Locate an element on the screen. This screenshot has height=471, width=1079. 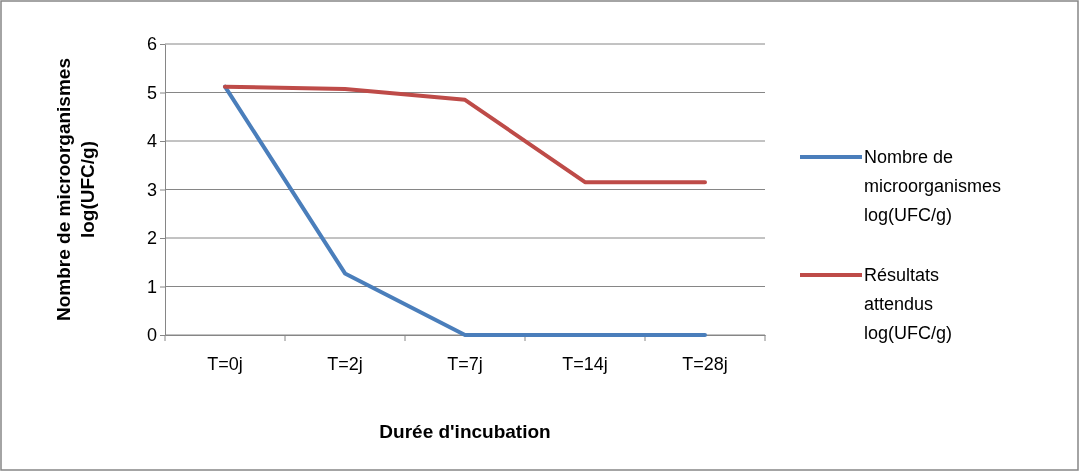
x-tick-label: T=7j is located at coordinates (465, 363).